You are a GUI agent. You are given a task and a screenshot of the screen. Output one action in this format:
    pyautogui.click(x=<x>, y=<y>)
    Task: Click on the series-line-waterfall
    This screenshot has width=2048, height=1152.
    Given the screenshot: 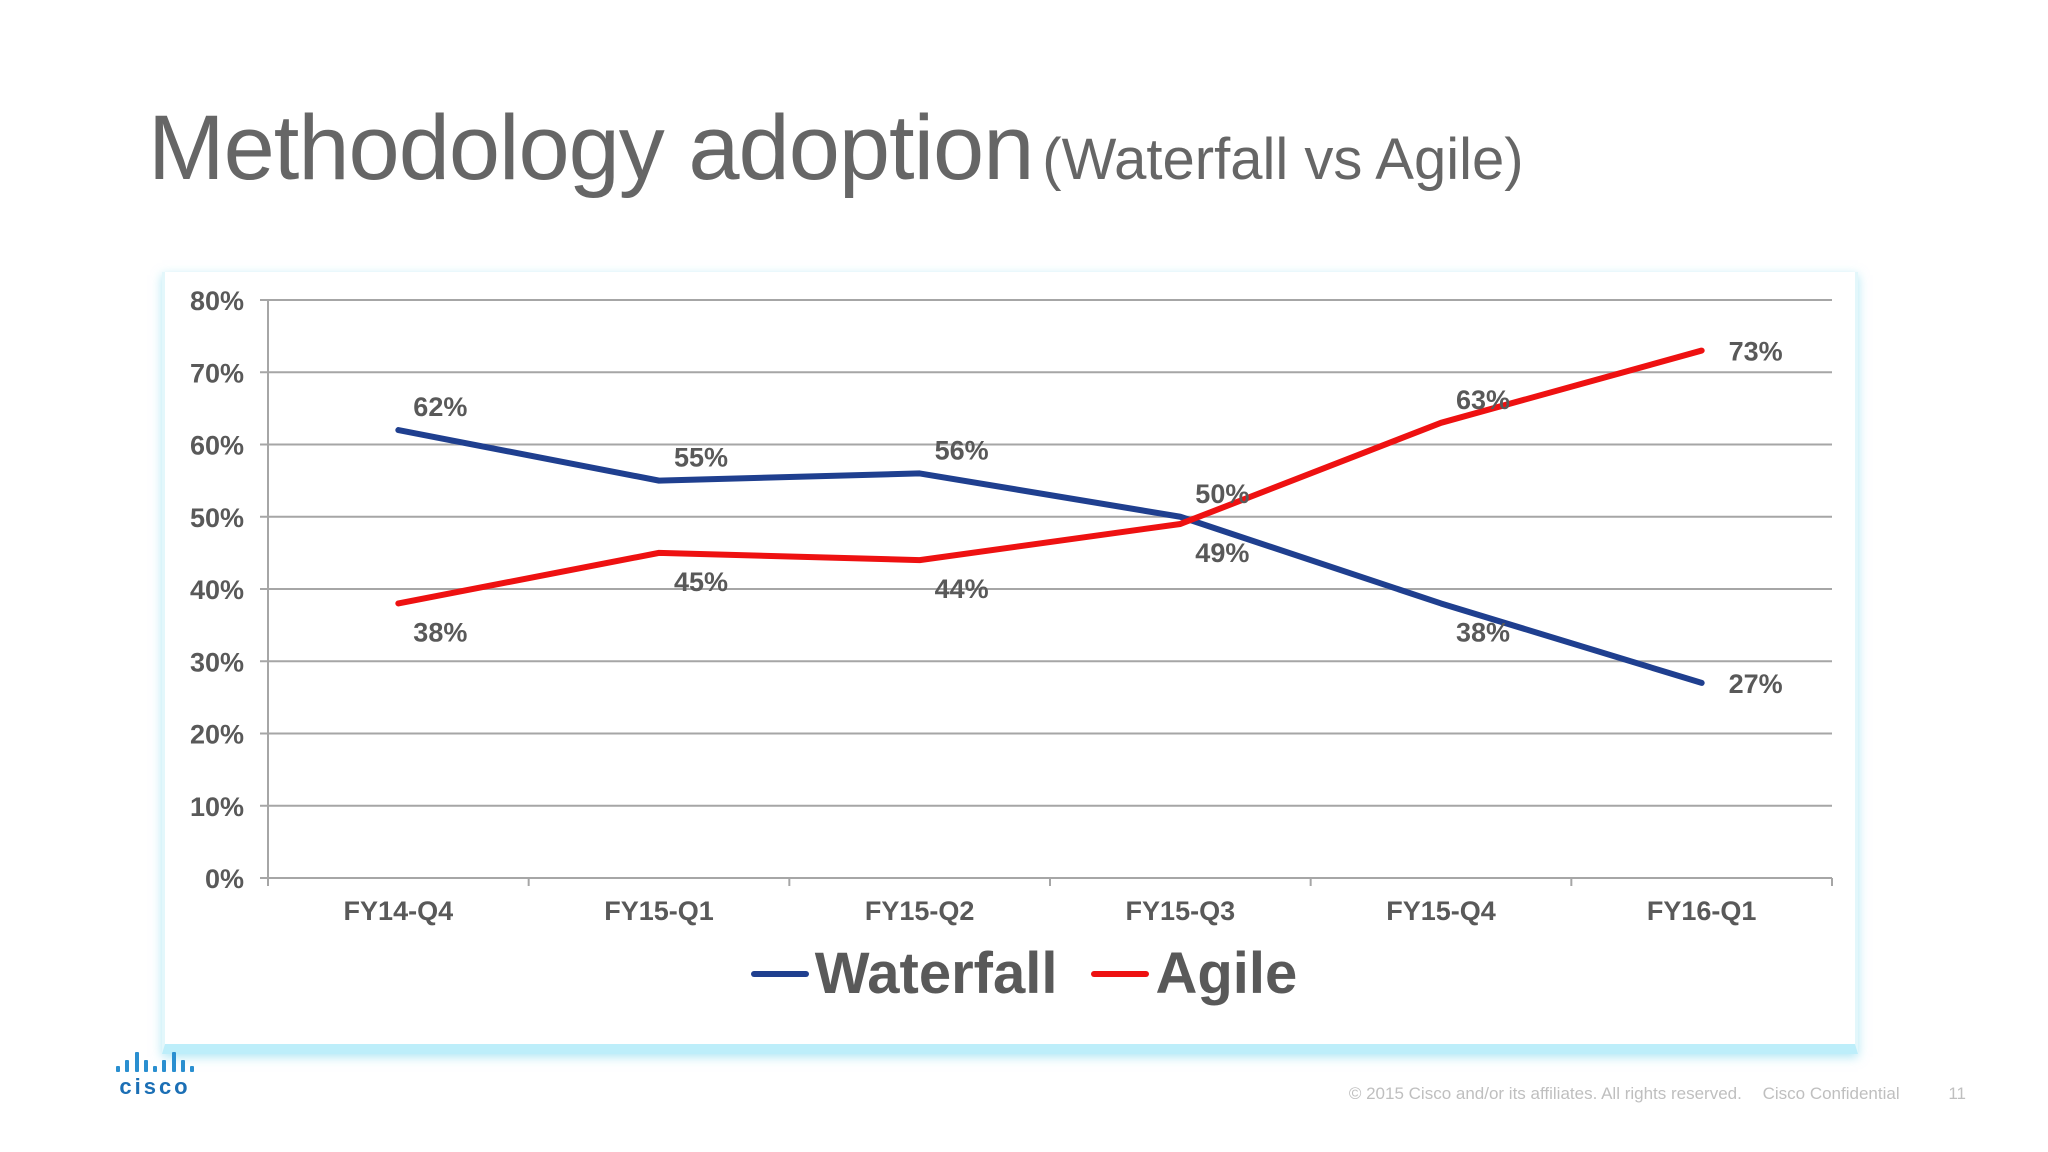 What is the action you would take?
    pyautogui.click(x=1050, y=556)
    